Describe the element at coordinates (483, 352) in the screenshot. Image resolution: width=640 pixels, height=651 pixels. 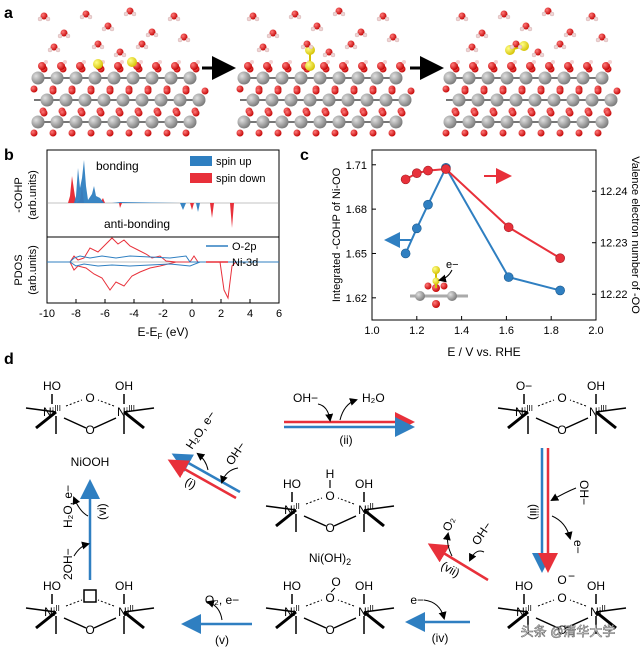
I see `chart-c-xlabel: E / V vs. RHE` at that location.